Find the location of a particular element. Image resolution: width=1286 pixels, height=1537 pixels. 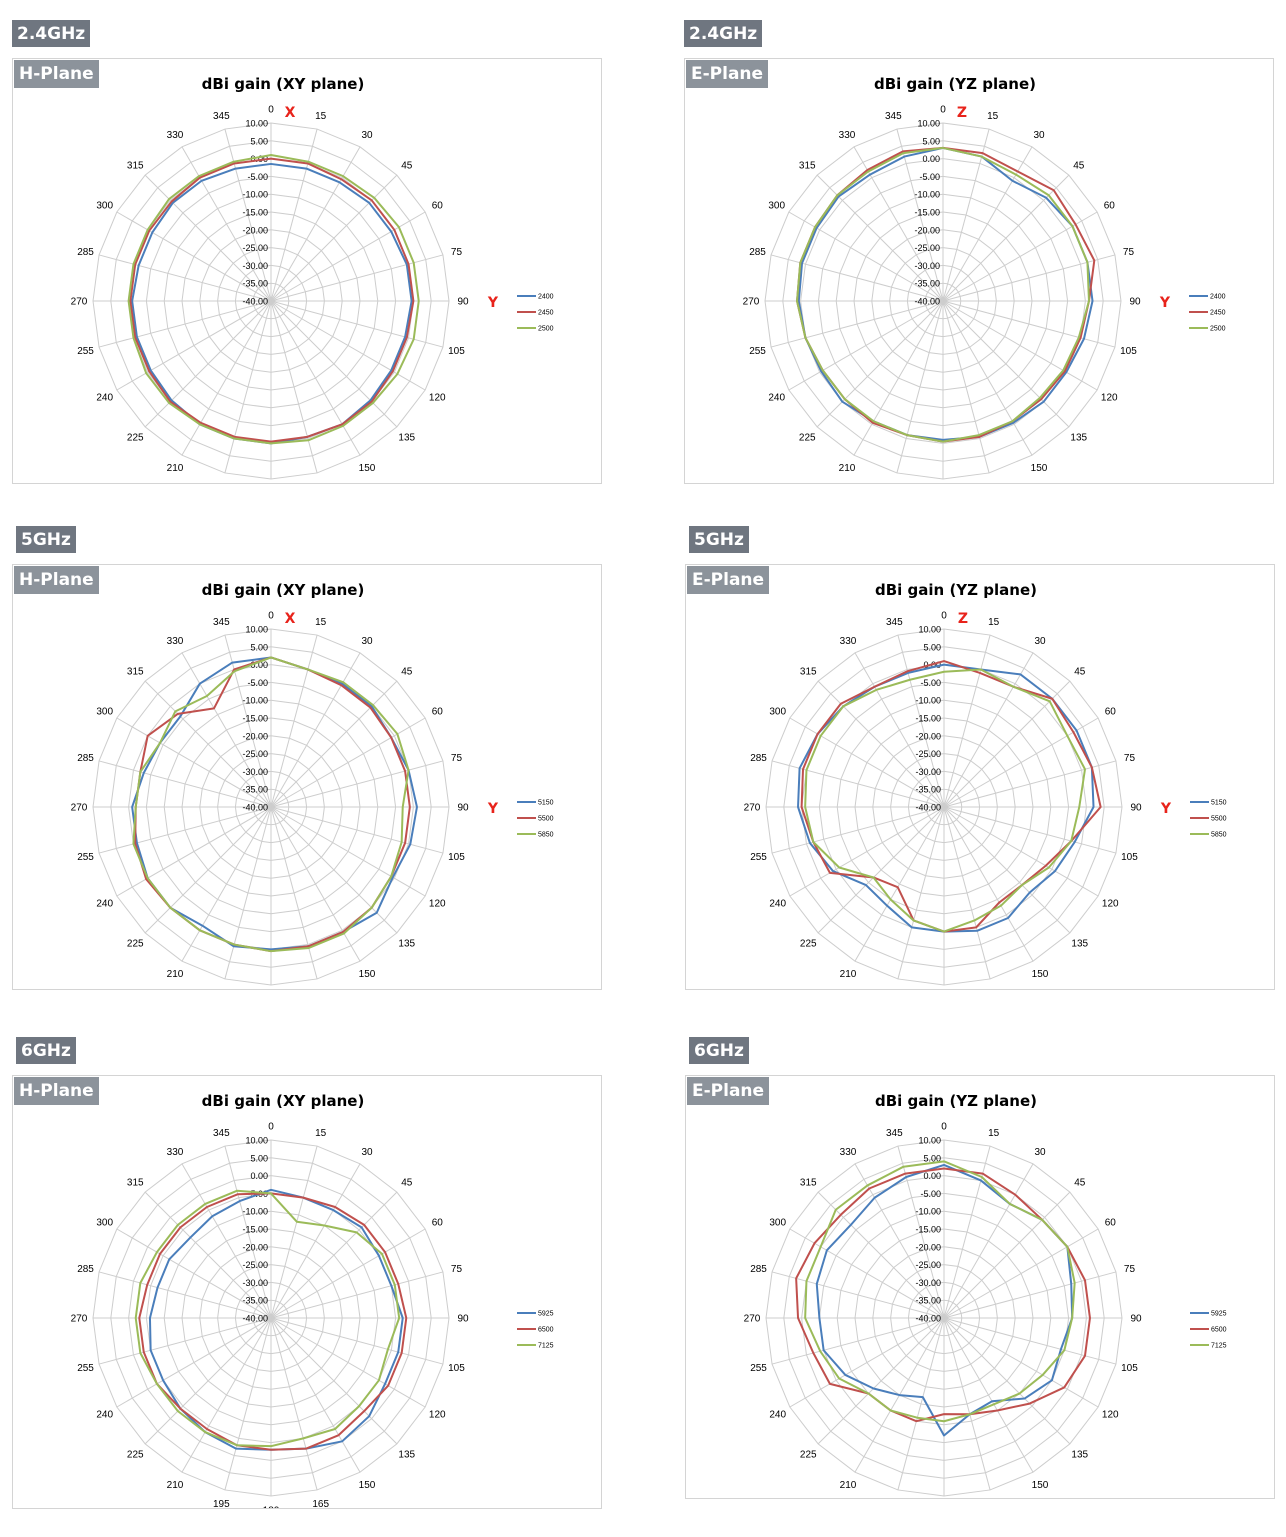

legend-label: 2400 is located at coordinates (546, 297).